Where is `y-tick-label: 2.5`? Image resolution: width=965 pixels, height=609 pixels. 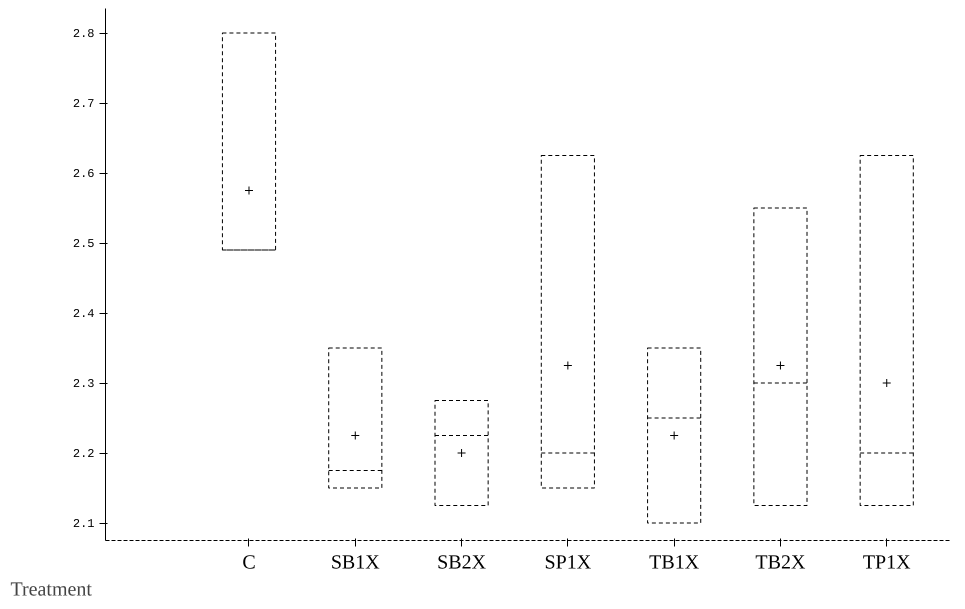
y-tick-label: 2.5 is located at coordinates (83, 244).